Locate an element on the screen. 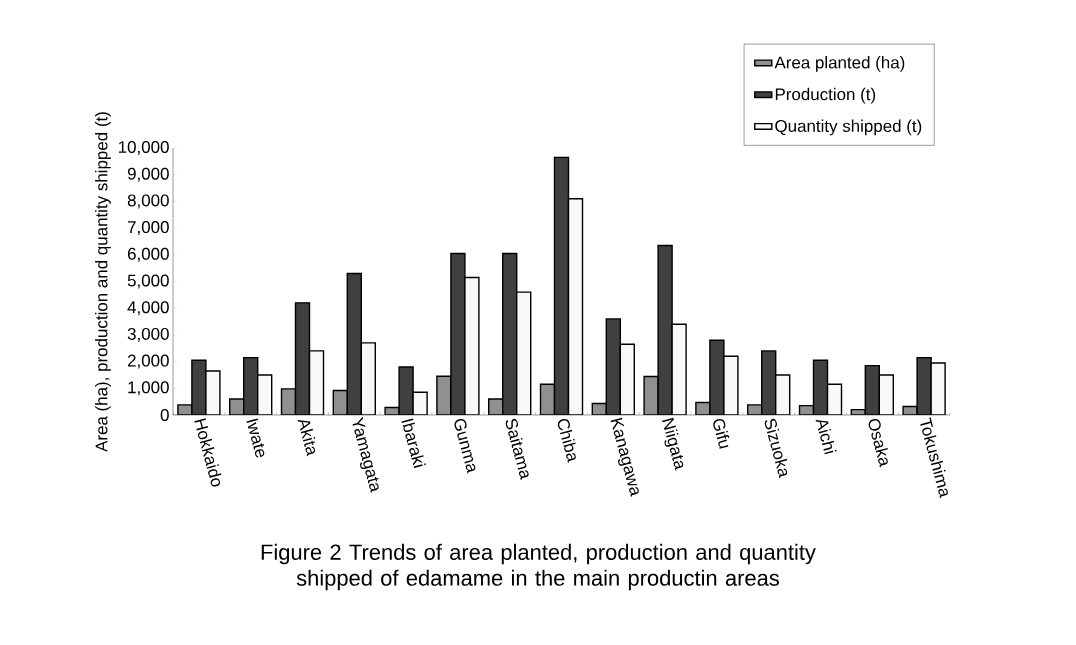 This screenshot has width=1076, height=645. legend-label: Production (t) is located at coordinates (825, 95).